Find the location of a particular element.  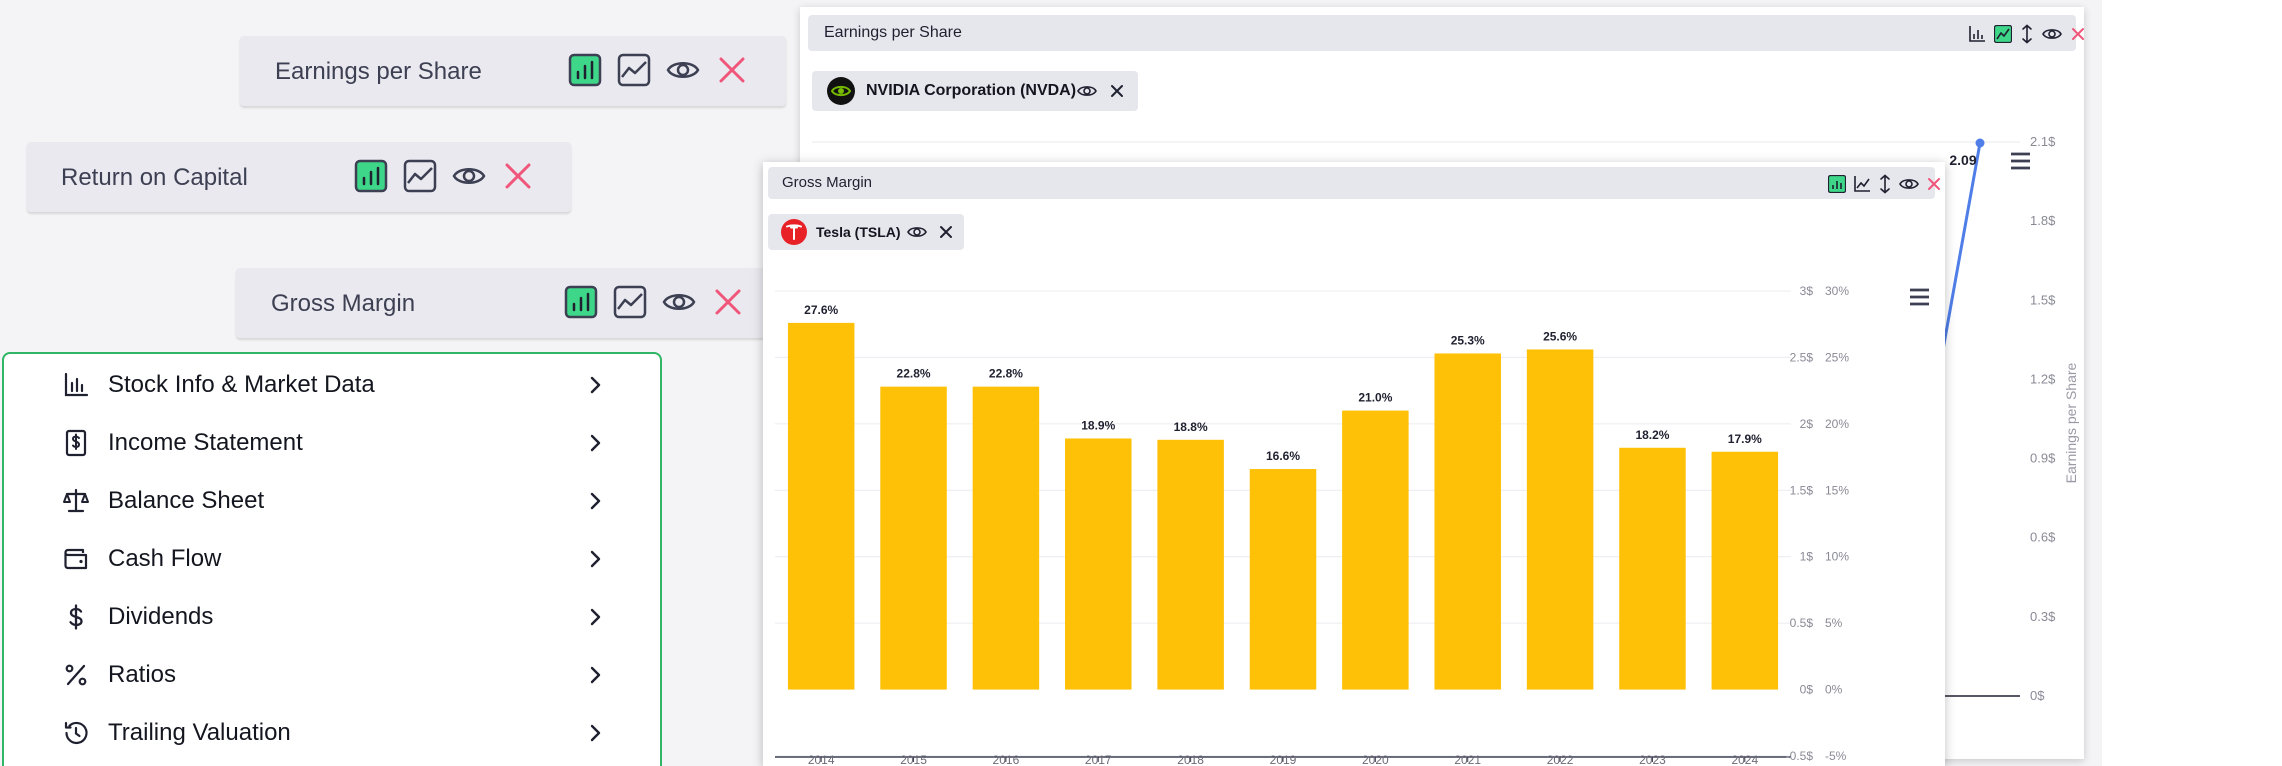

bar-2024 is located at coordinates (1745, 570).